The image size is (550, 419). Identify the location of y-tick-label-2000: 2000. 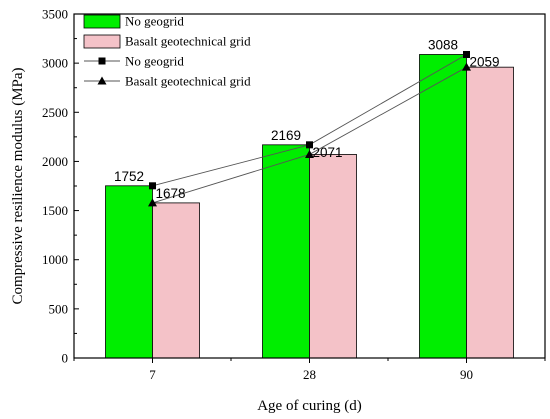
(55, 161).